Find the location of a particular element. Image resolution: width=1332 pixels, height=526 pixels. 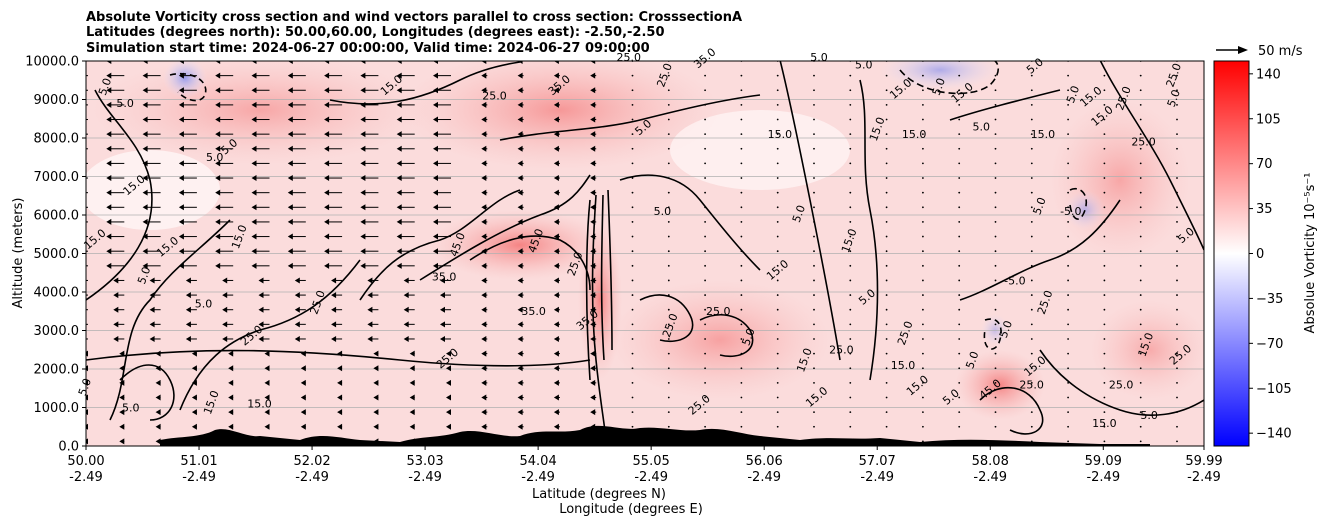

contour-label: 25.0 is located at coordinates (1031, 384).